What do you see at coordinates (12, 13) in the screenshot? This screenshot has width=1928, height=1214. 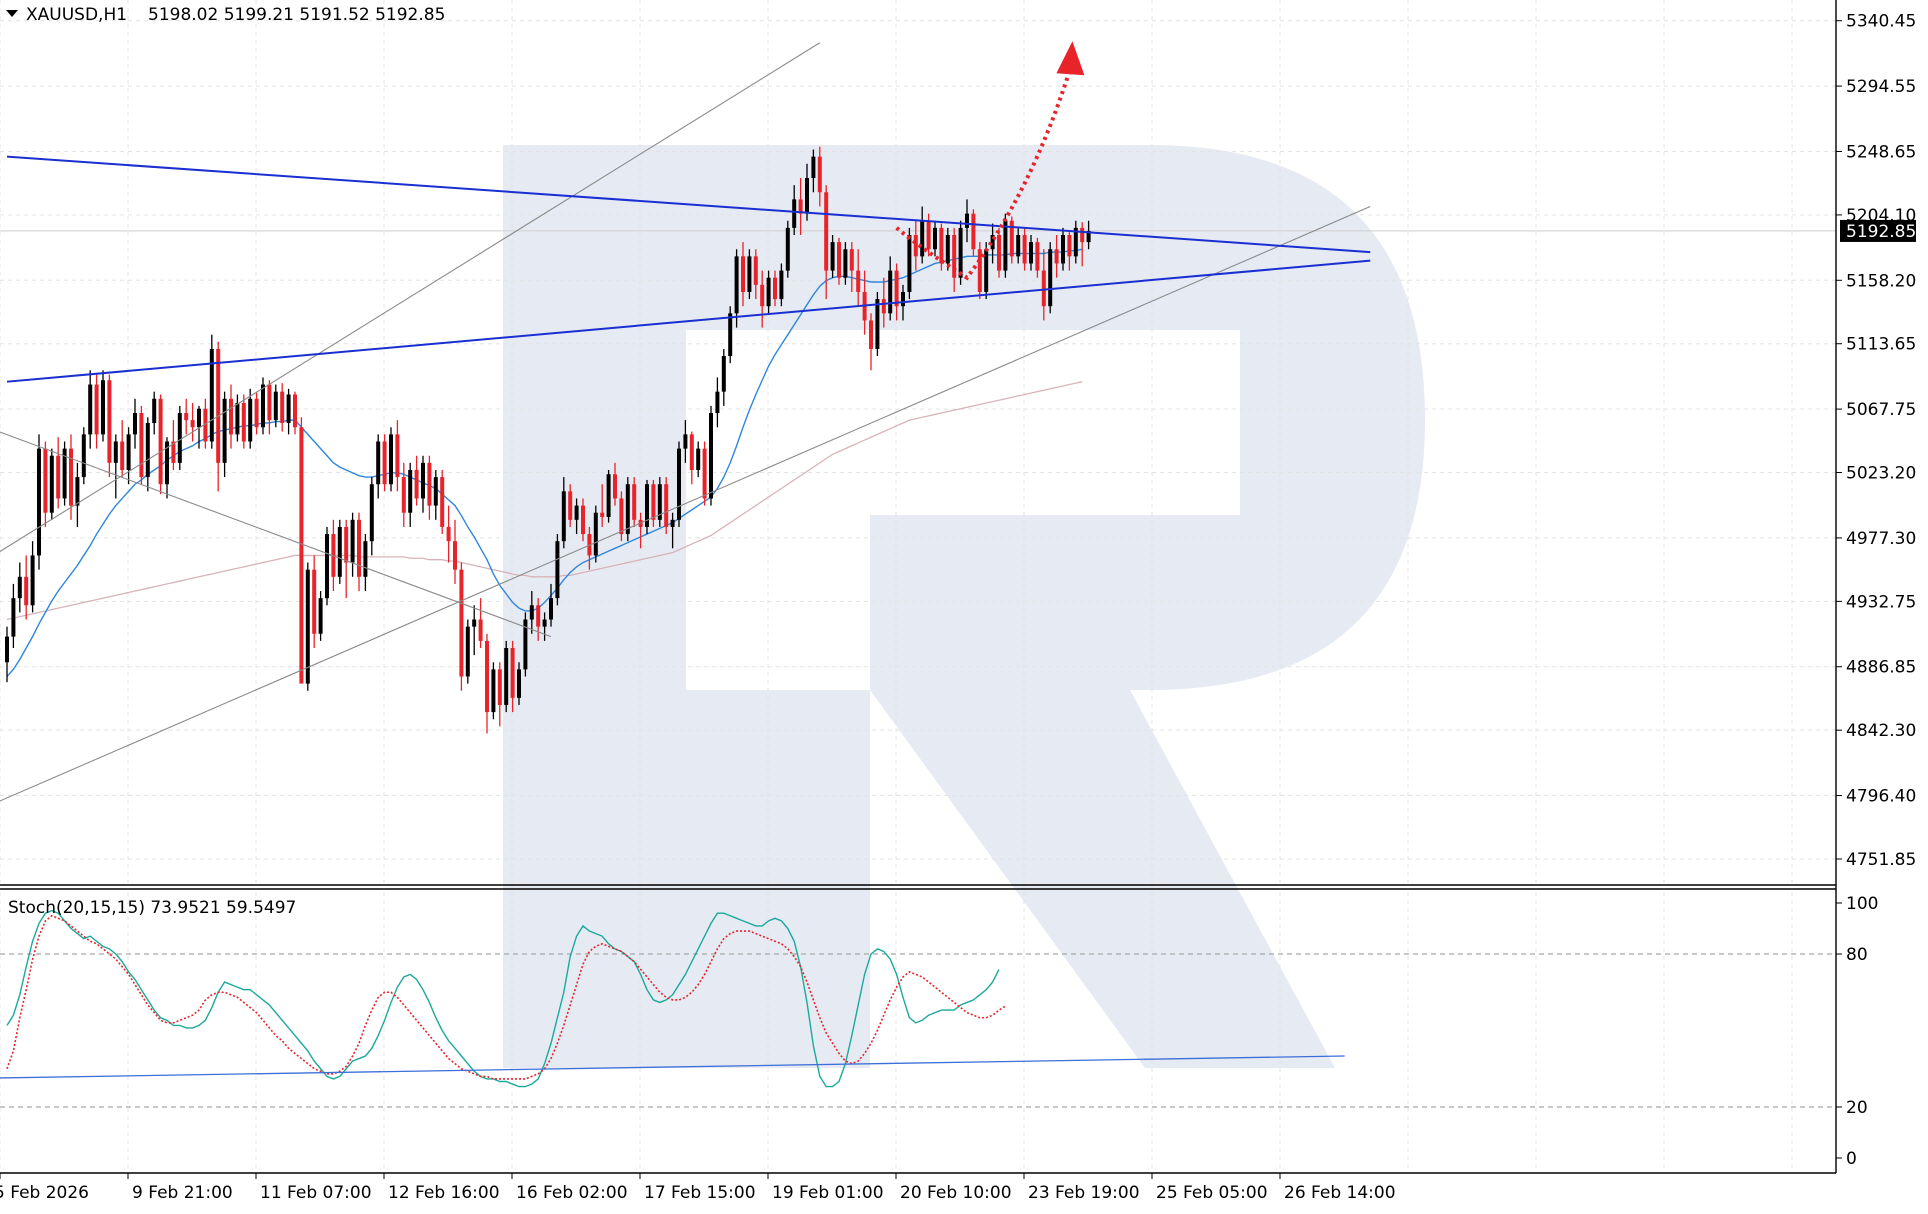 I see `dropdown-triangle-icon` at bounding box center [12, 13].